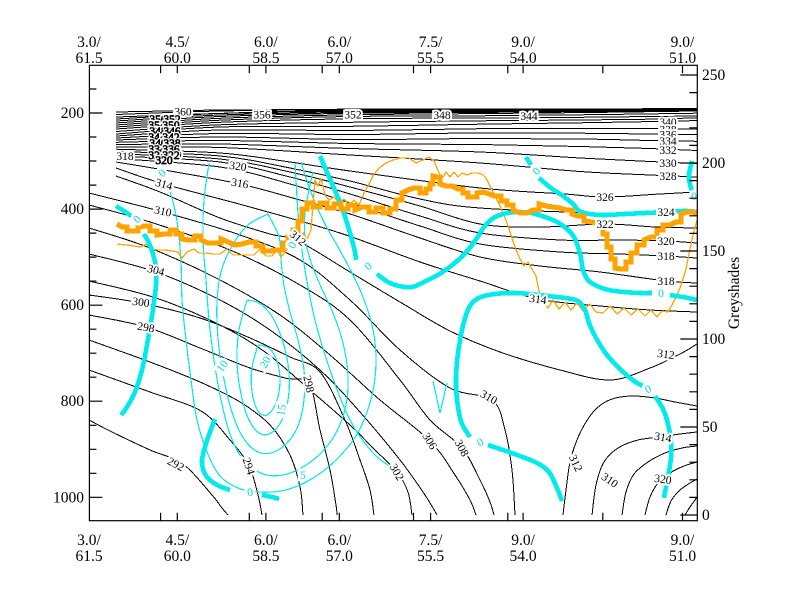 The width and height of the screenshot is (800, 600). I want to click on svg-text: 330, so click(668, 164).